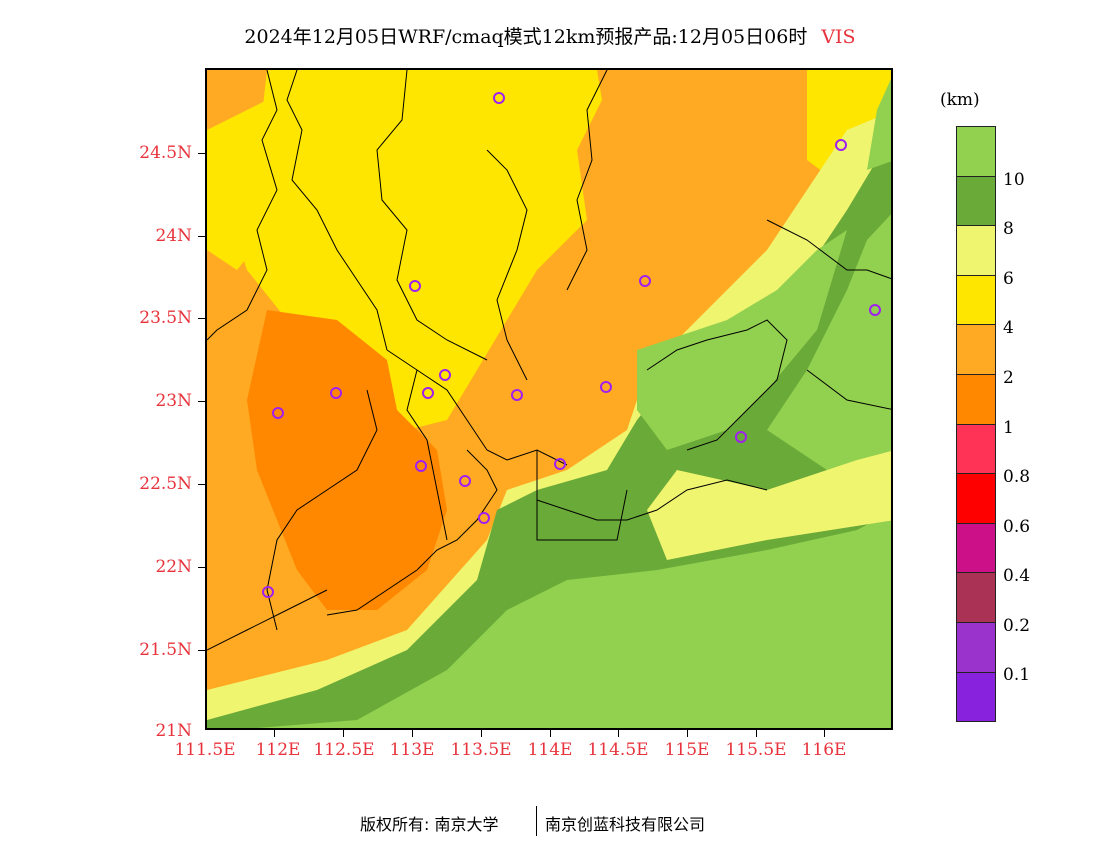 This screenshot has width=1100, height=850. What do you see at coordinates (838, 37) in the screenshot?
I see `title-variable: VIS` at bounding box center [838, 37].